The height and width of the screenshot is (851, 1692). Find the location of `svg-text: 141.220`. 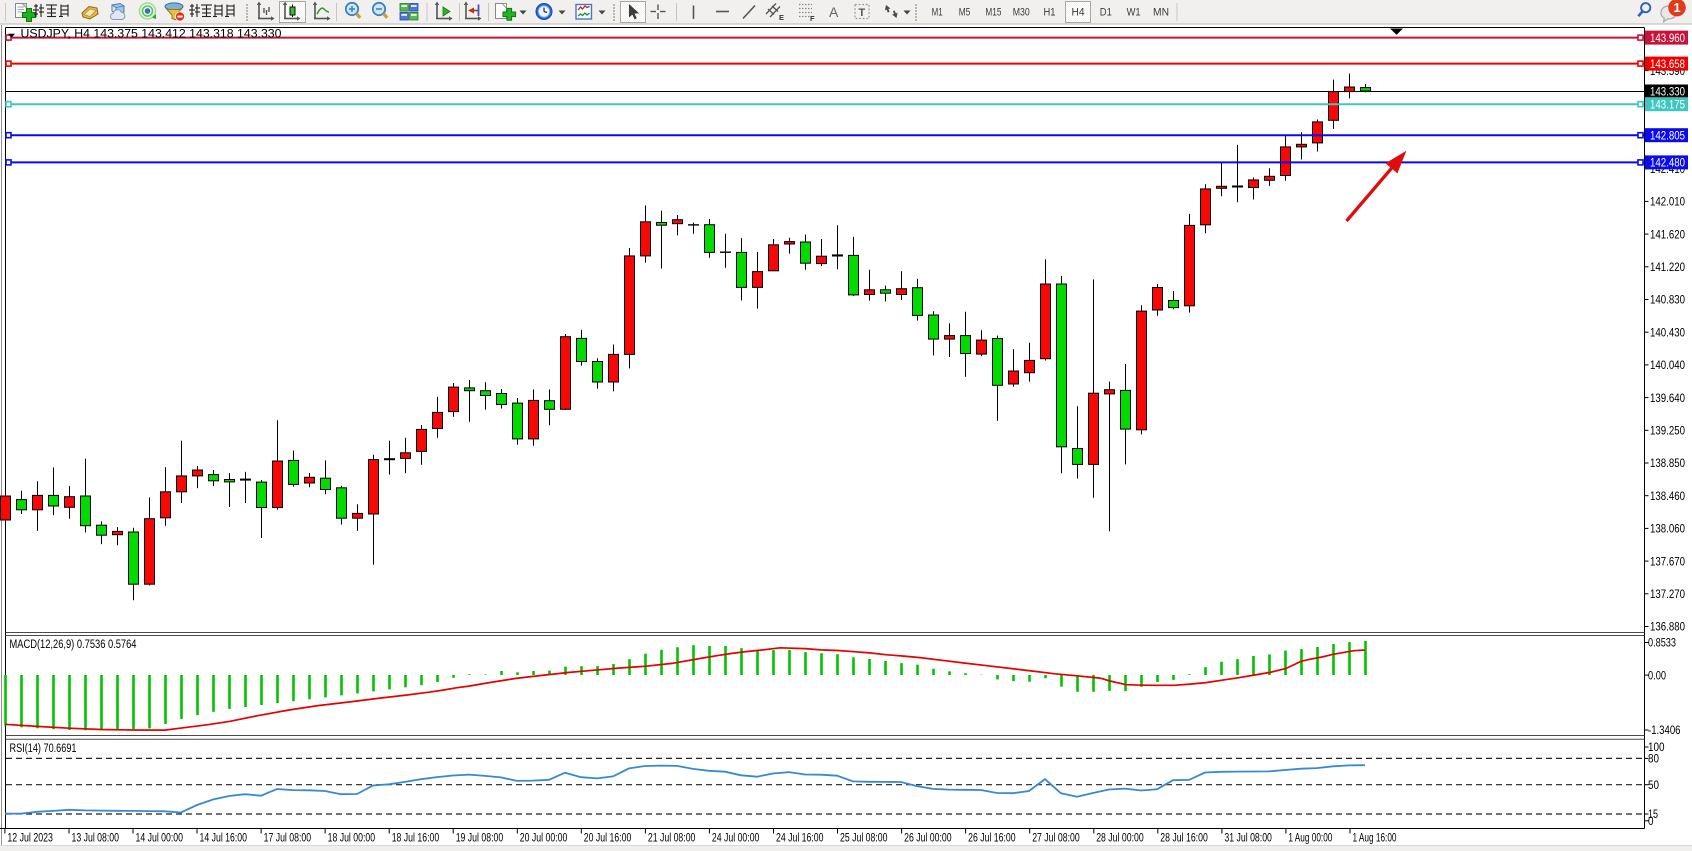

svg-text: 141.220 is located at coordinates (1667, 268).